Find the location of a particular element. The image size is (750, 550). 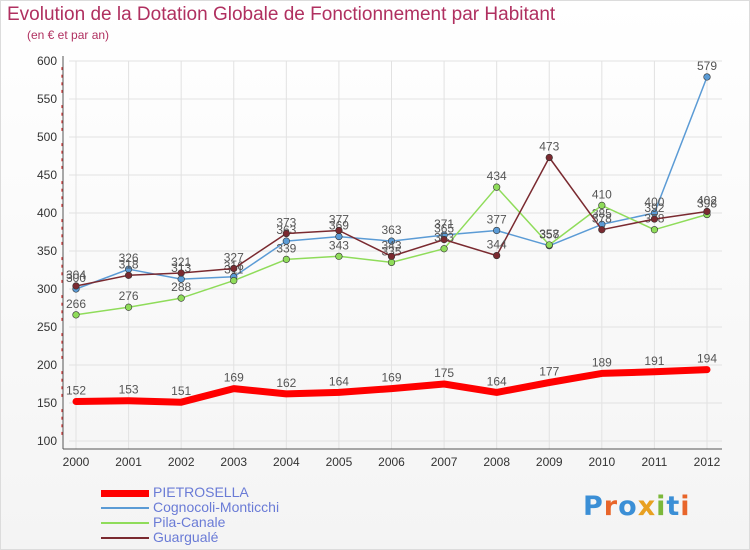

x-tick-label: 2012 is located at coordinates (707, 462).